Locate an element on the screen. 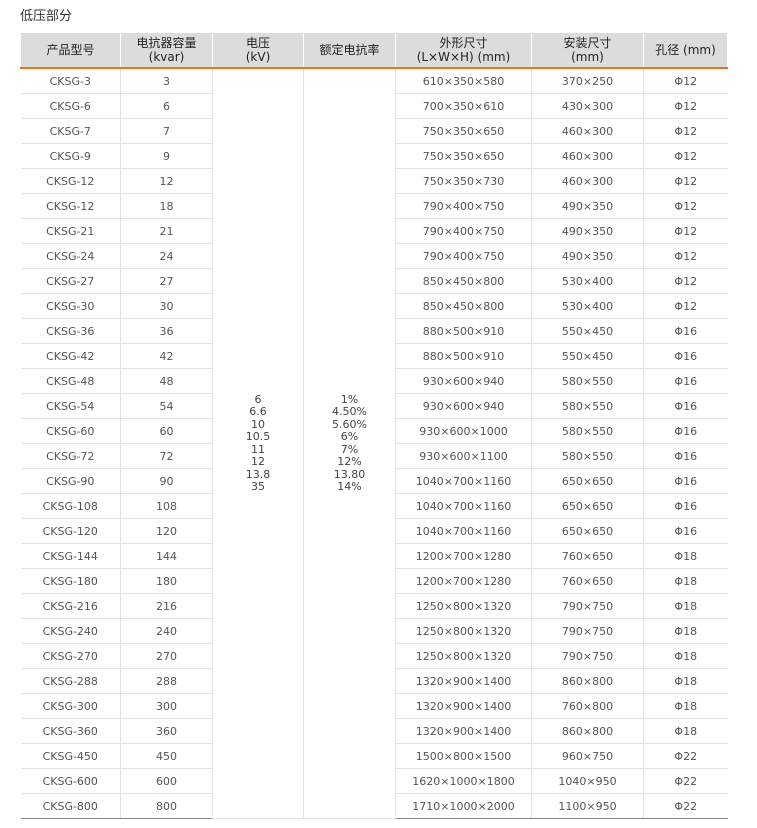  header-text: 电抗器容量 is located at coordinates (166, 43).